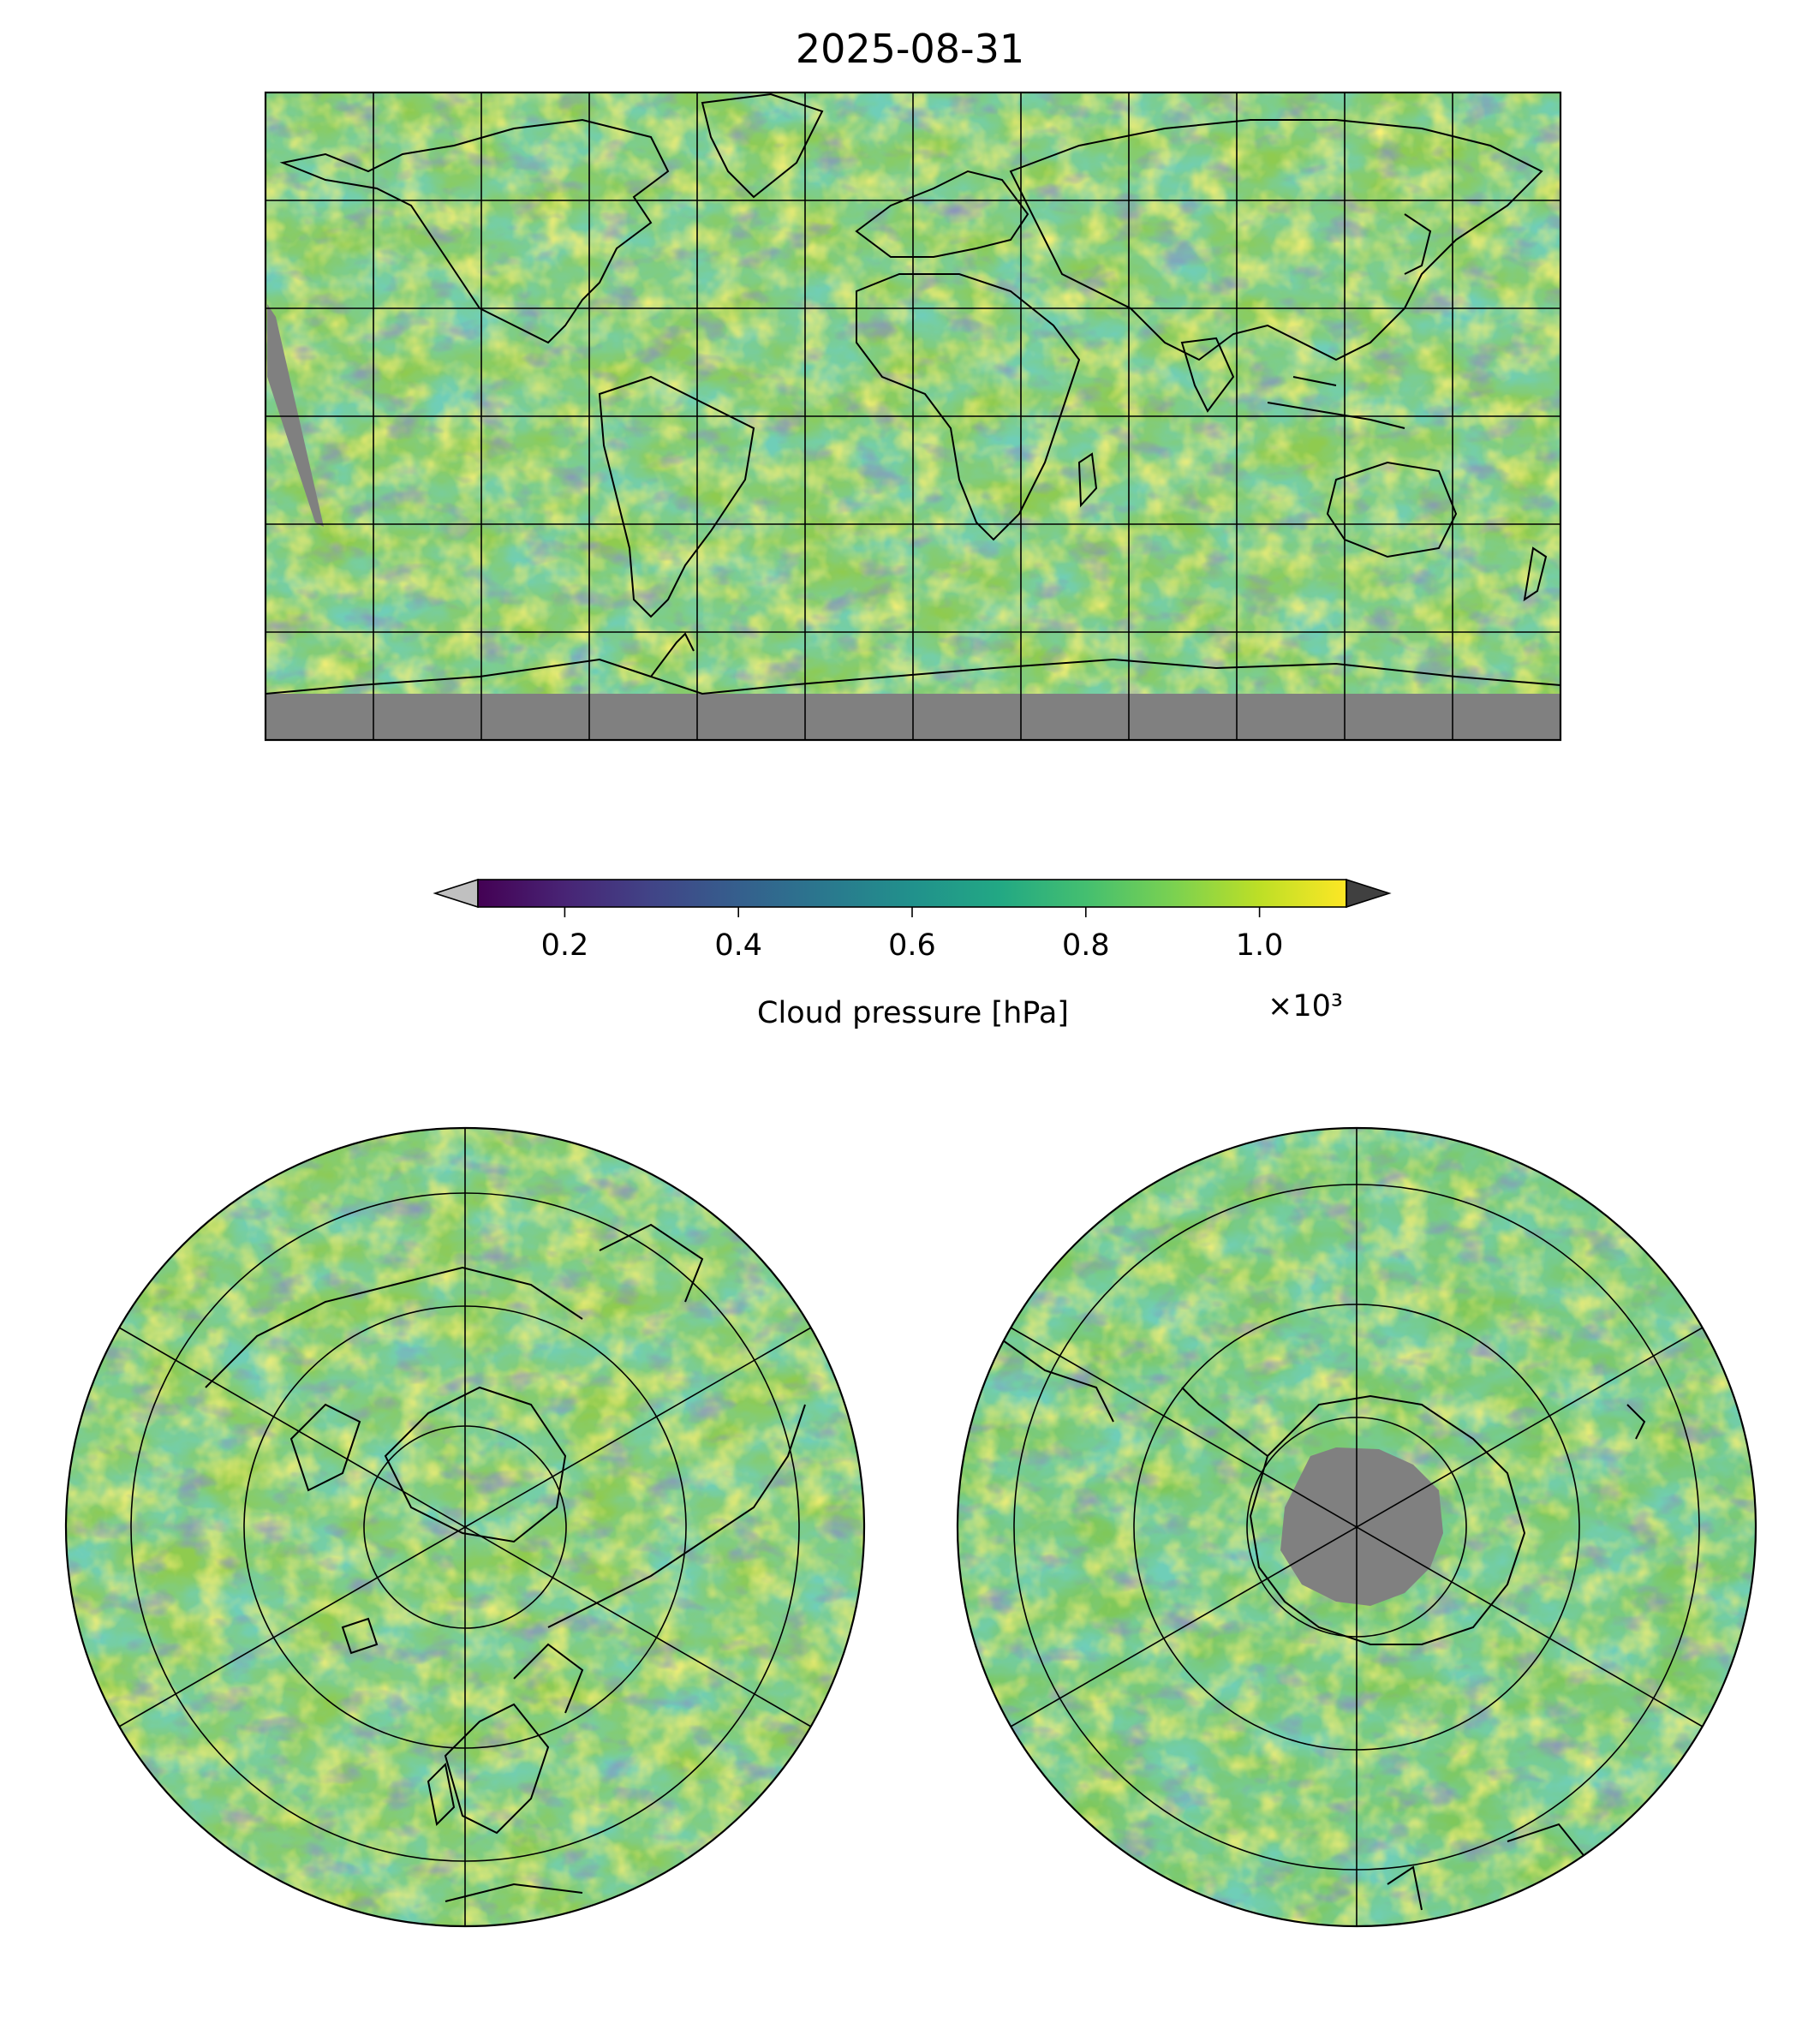 Image resolution: width=1820 pixels, height=2023 pixels. I want to click on colorbar-tick-label: 1.0, so click(1260, 946).